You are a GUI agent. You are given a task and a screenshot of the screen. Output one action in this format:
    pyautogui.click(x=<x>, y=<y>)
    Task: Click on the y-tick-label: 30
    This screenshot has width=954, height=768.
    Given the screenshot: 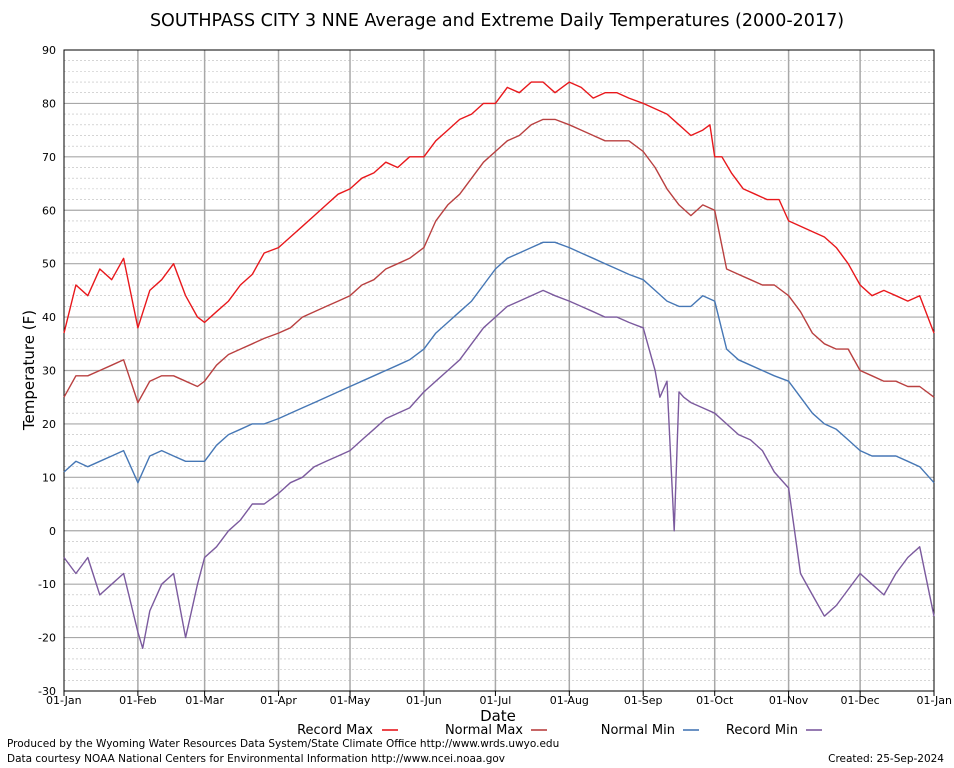 What is the action you would take?
    pyautogui.click(x=49, y=371)
    